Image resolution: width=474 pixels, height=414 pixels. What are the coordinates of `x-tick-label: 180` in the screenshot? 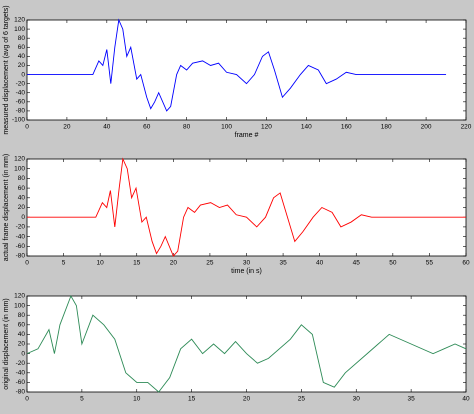 It's located at (386, 127).